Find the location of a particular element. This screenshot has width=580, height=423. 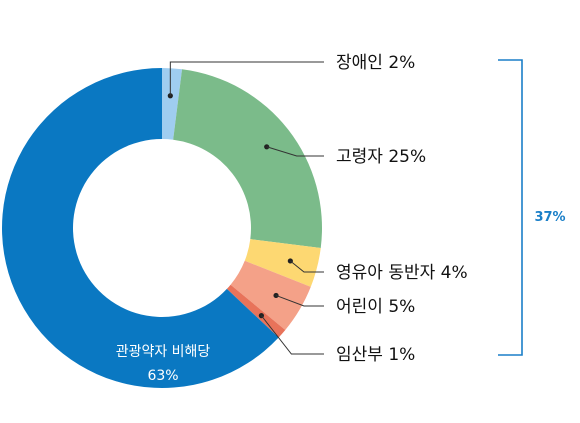

slice-disabled is located at coordinates (172, 104).